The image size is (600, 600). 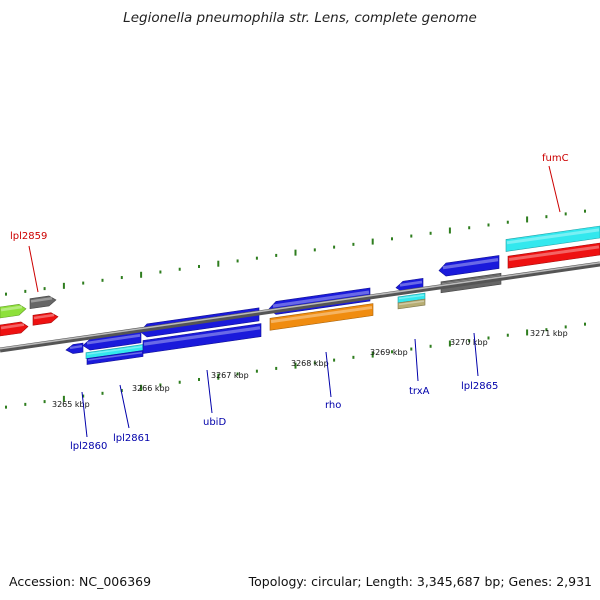 What do you see at coordinates (115, 357) in the screenshot?
I see `gene-lpl2861-bar` at bounding box center [115, 357].